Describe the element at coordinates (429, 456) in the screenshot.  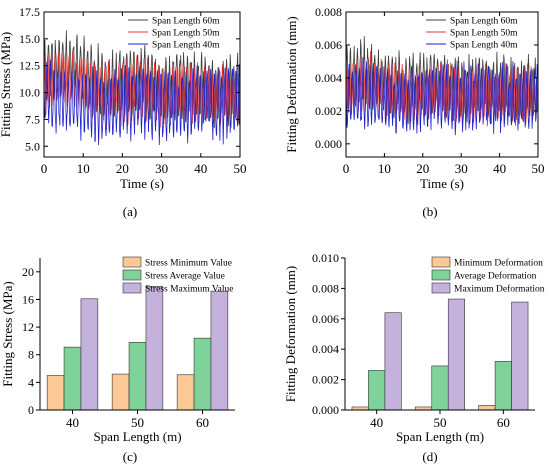
I see `panel-caption: (d)` at that location.